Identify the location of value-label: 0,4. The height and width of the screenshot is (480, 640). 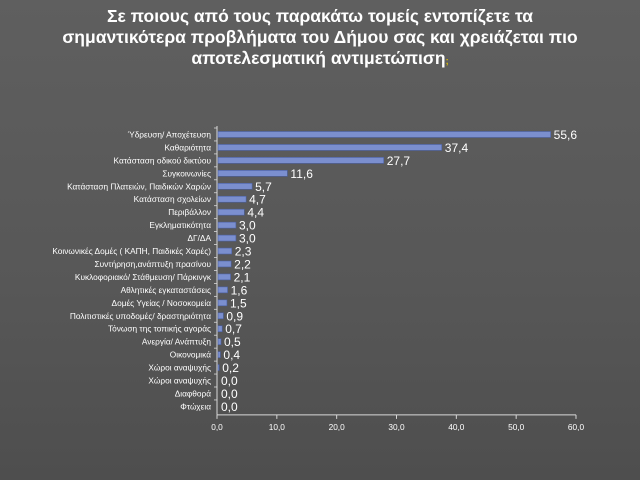
(231, 355).